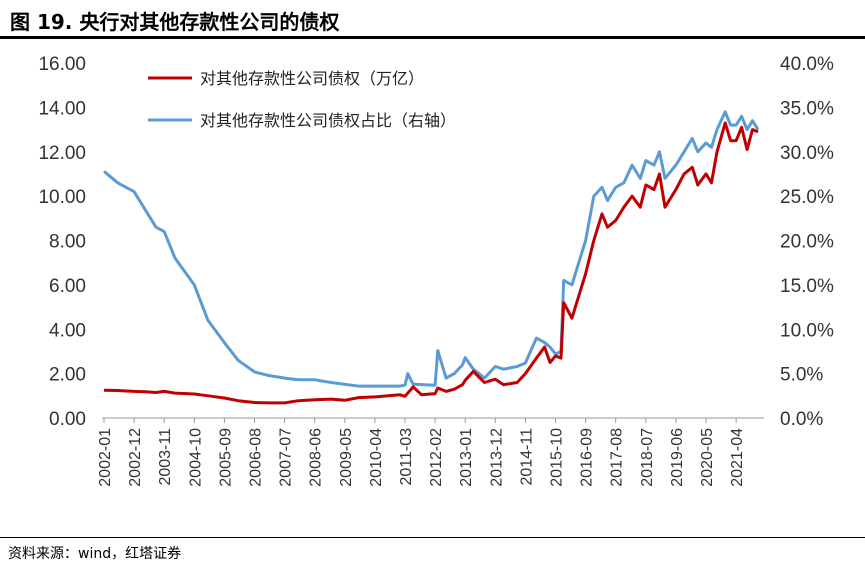 The image size is (865, 567). Describe the element at coordinates (496, 457) in the screenshot. I see `x-axis-tick-label: 2013-12` at that location.